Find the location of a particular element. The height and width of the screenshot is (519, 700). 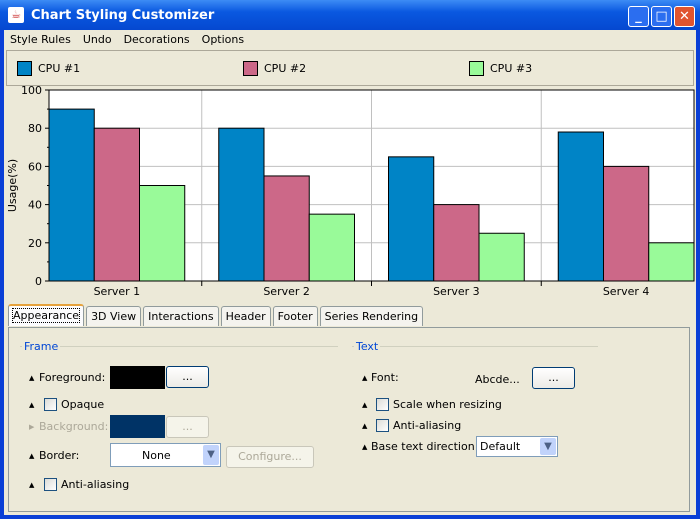

tab-3d-view: 3D View is located at coordinates (114, 316).